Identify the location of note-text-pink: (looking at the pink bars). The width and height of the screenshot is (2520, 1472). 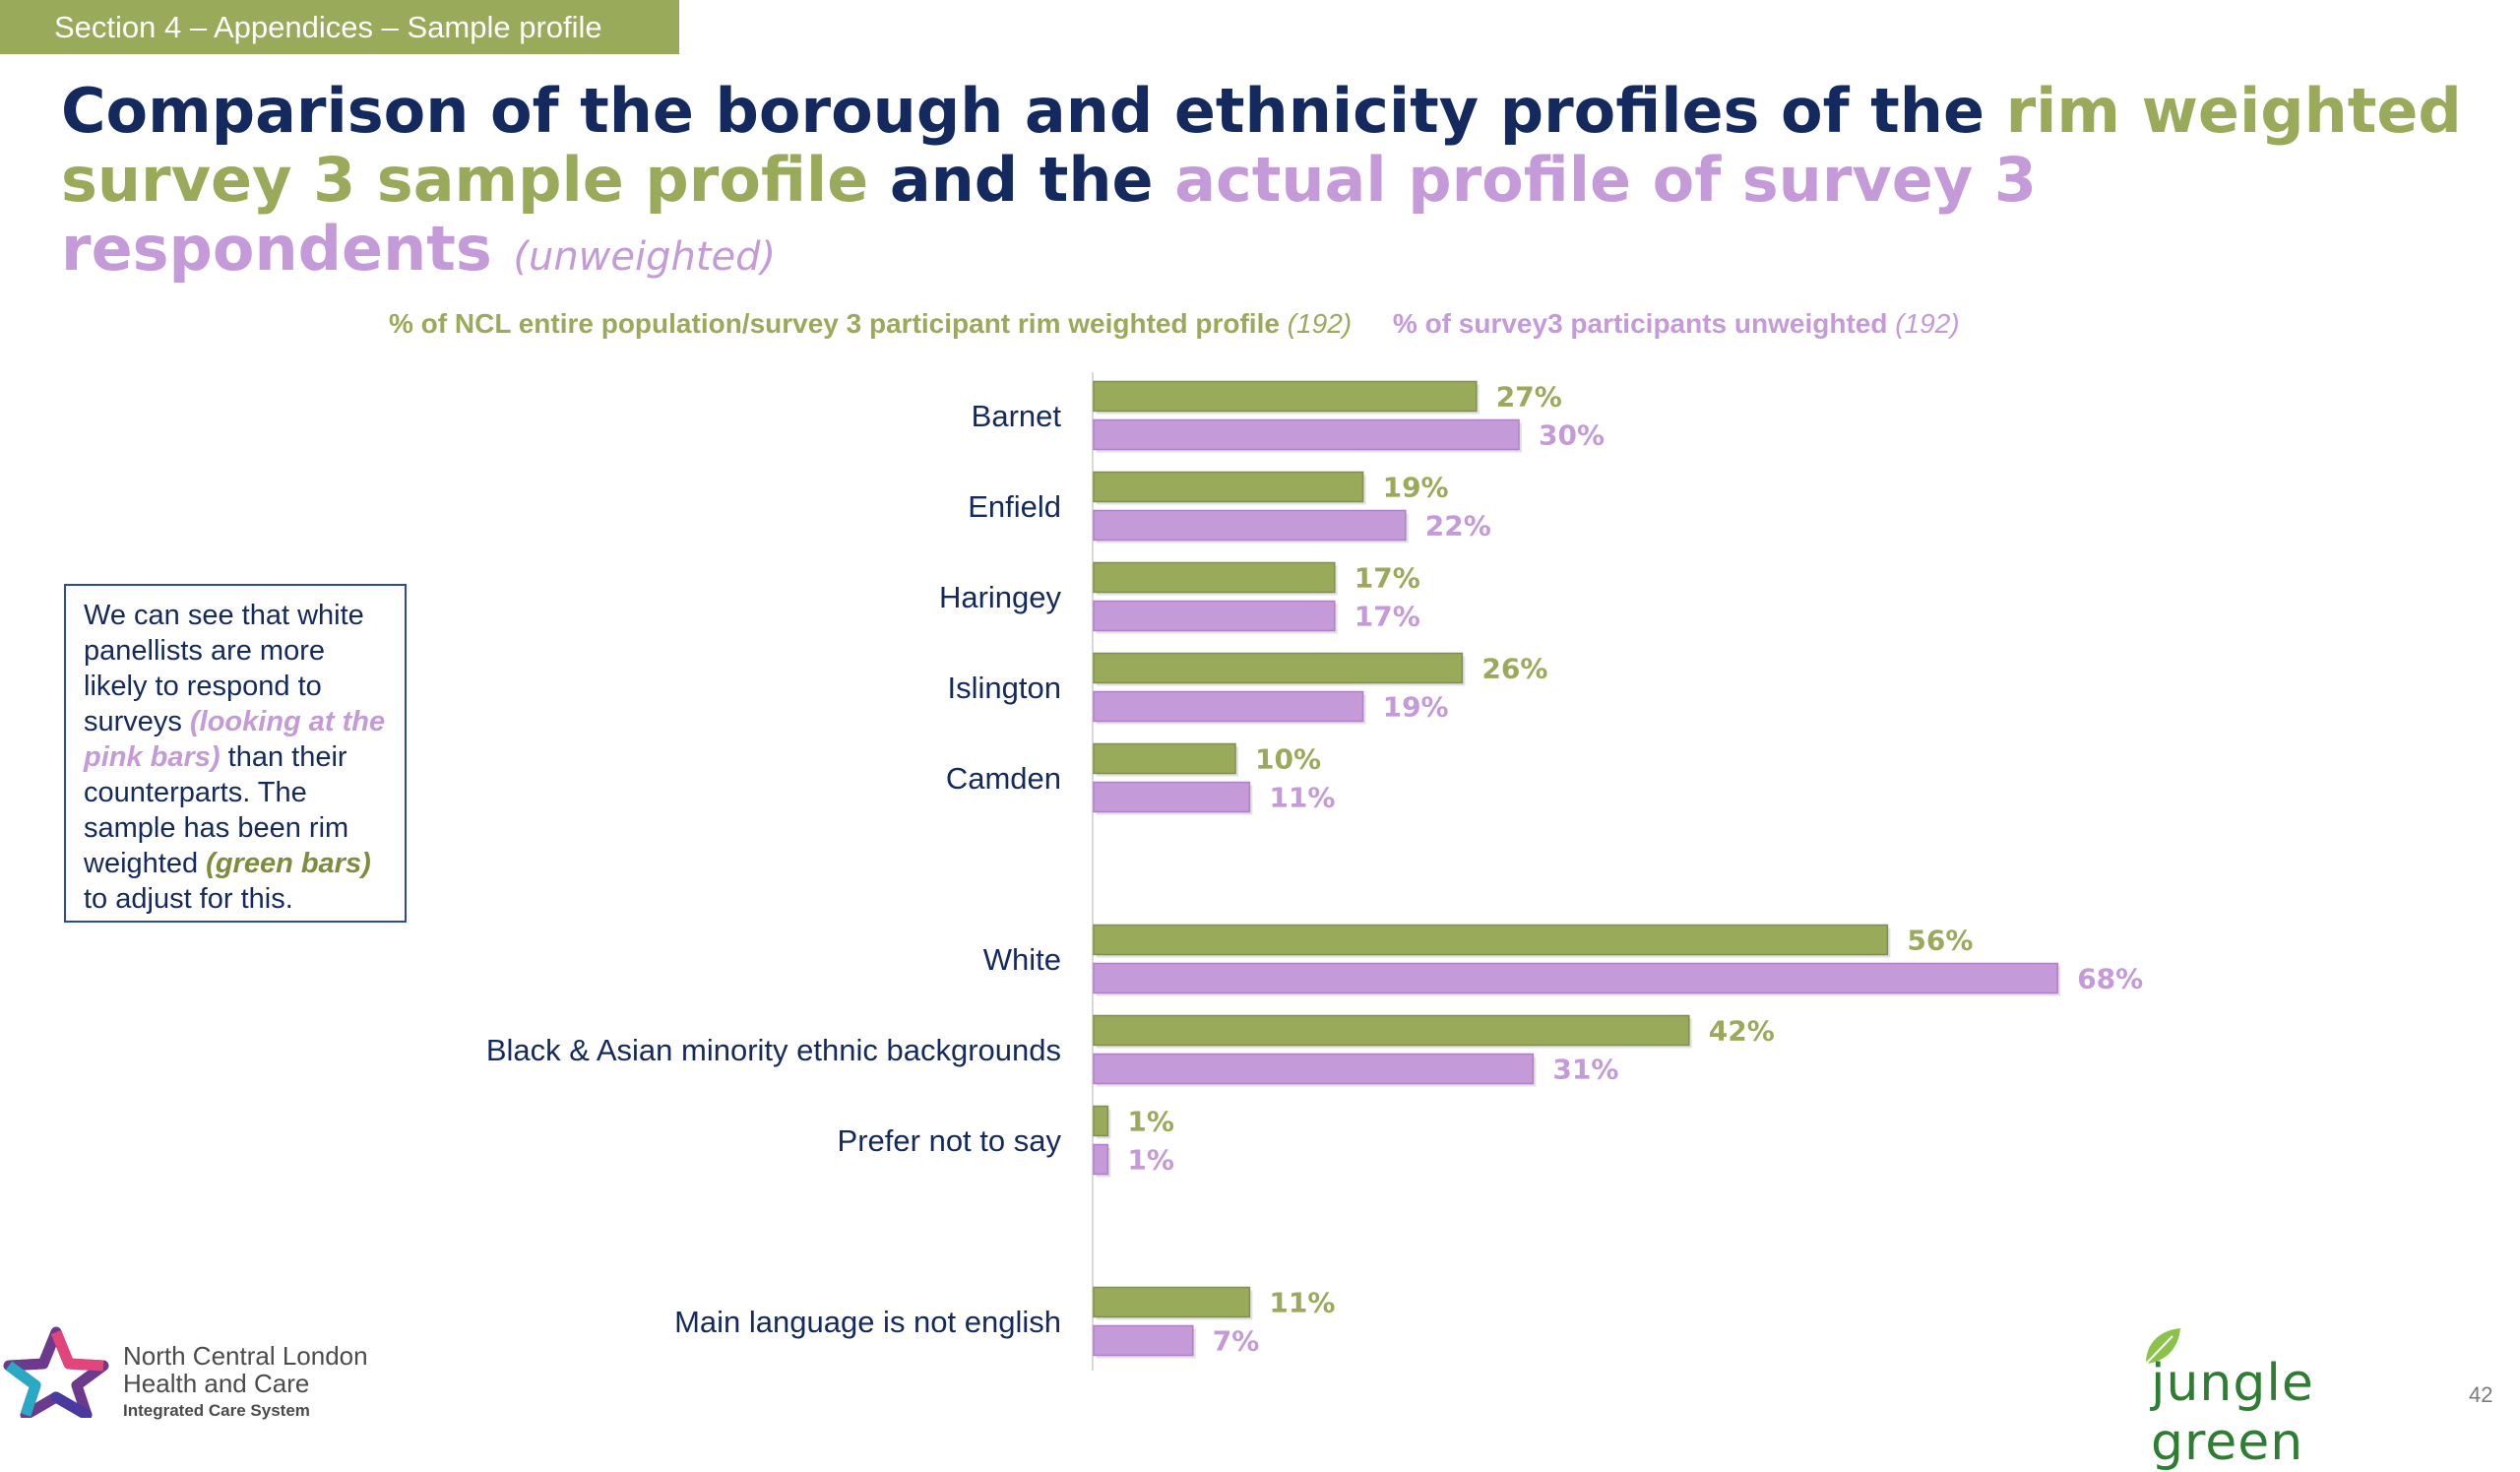
(235, 739).